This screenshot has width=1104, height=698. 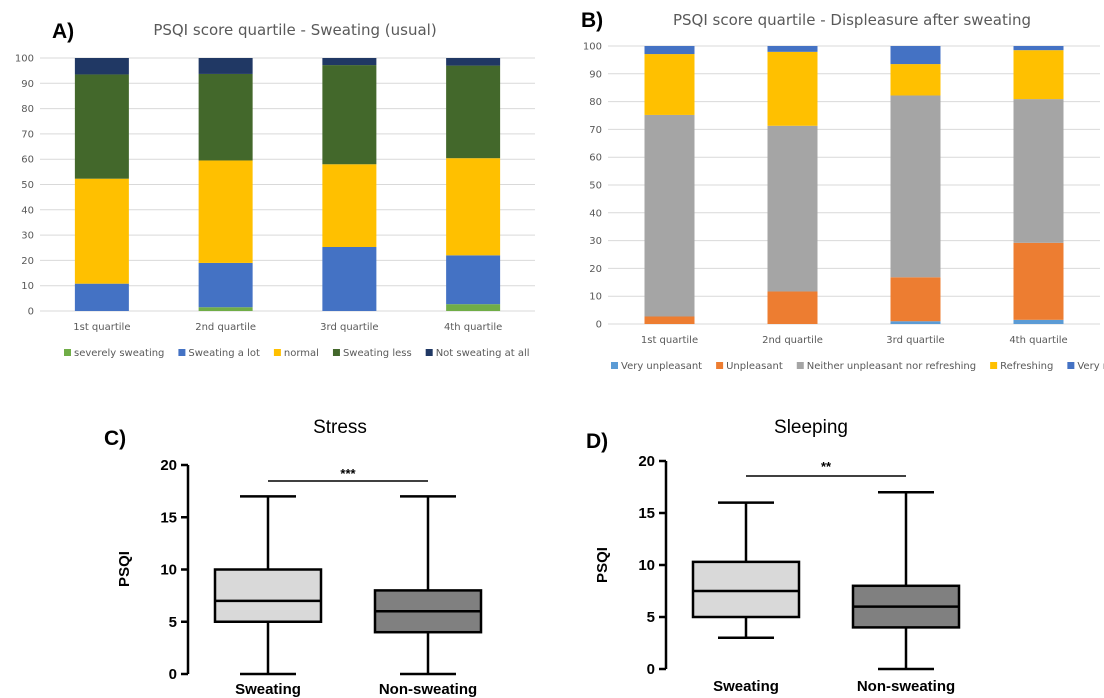 I want to click on bar-segment-b-3rd-quartile-very-refreshing, so click(x=915, y=55).